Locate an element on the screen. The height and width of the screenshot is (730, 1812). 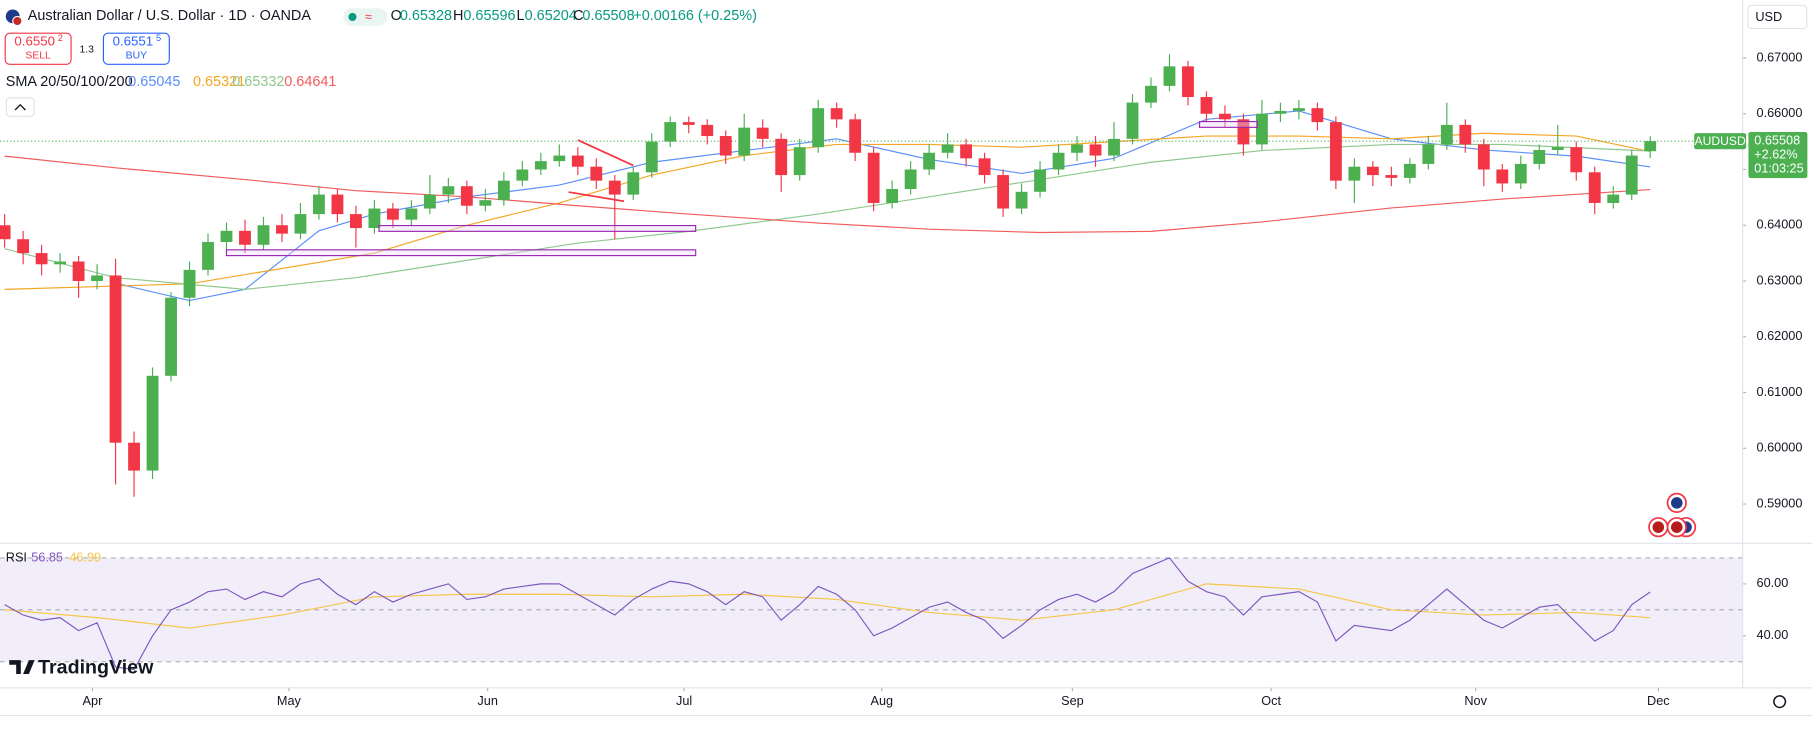
y-tick-label: 60.00 is located at coordinates (1773, 582).